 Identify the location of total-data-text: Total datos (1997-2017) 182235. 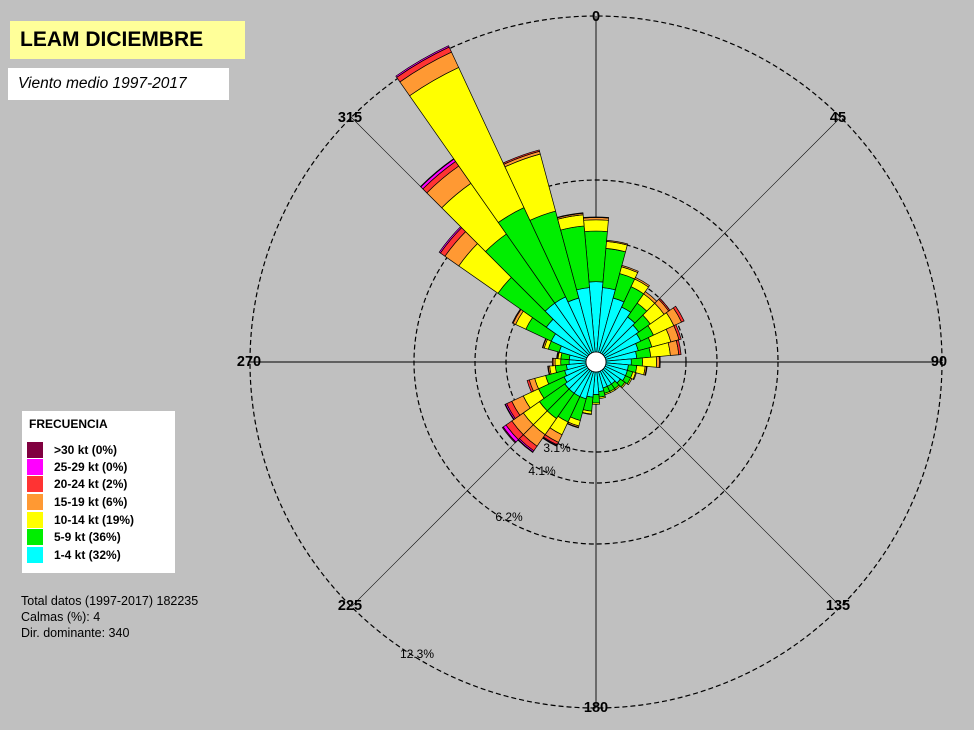
(110, 601).